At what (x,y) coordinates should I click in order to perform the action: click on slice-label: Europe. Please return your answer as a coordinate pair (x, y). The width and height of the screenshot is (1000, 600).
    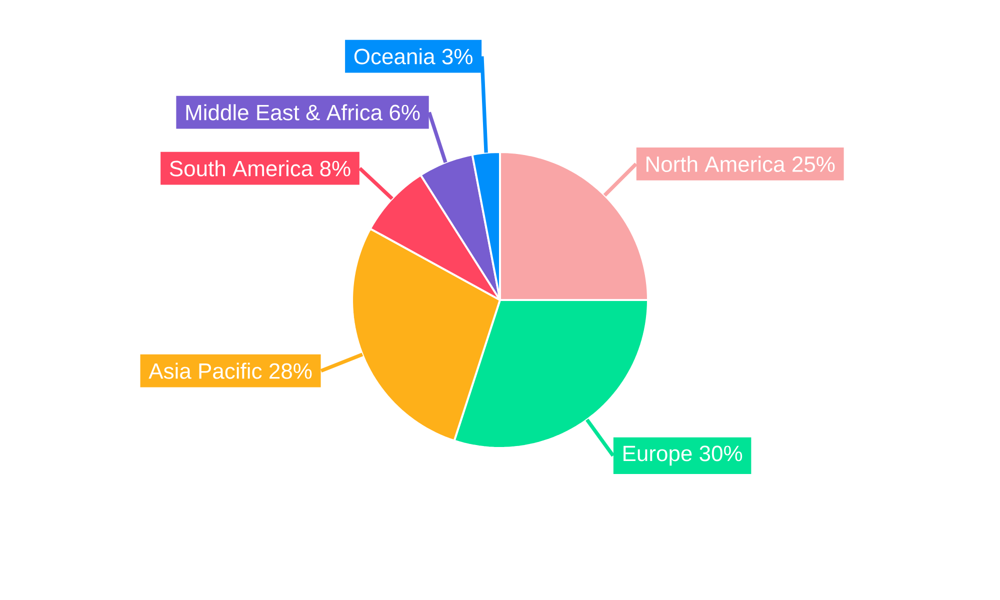
    Looking at the image, I should click on (658, 456).